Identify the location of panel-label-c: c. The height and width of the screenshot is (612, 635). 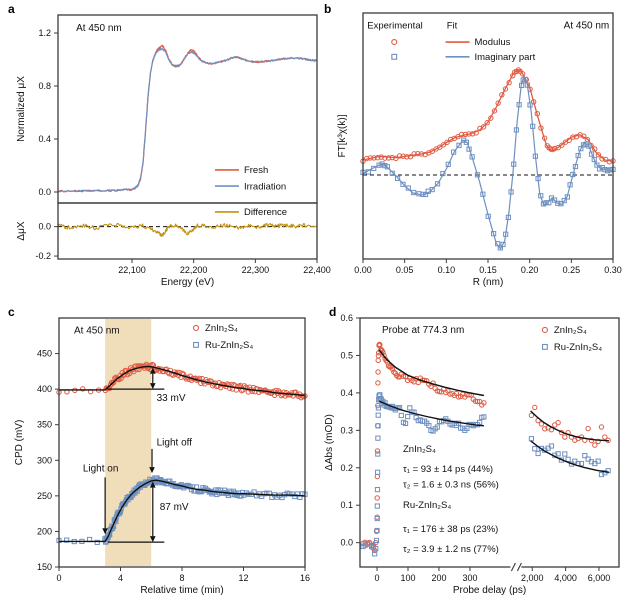
(11, 312).